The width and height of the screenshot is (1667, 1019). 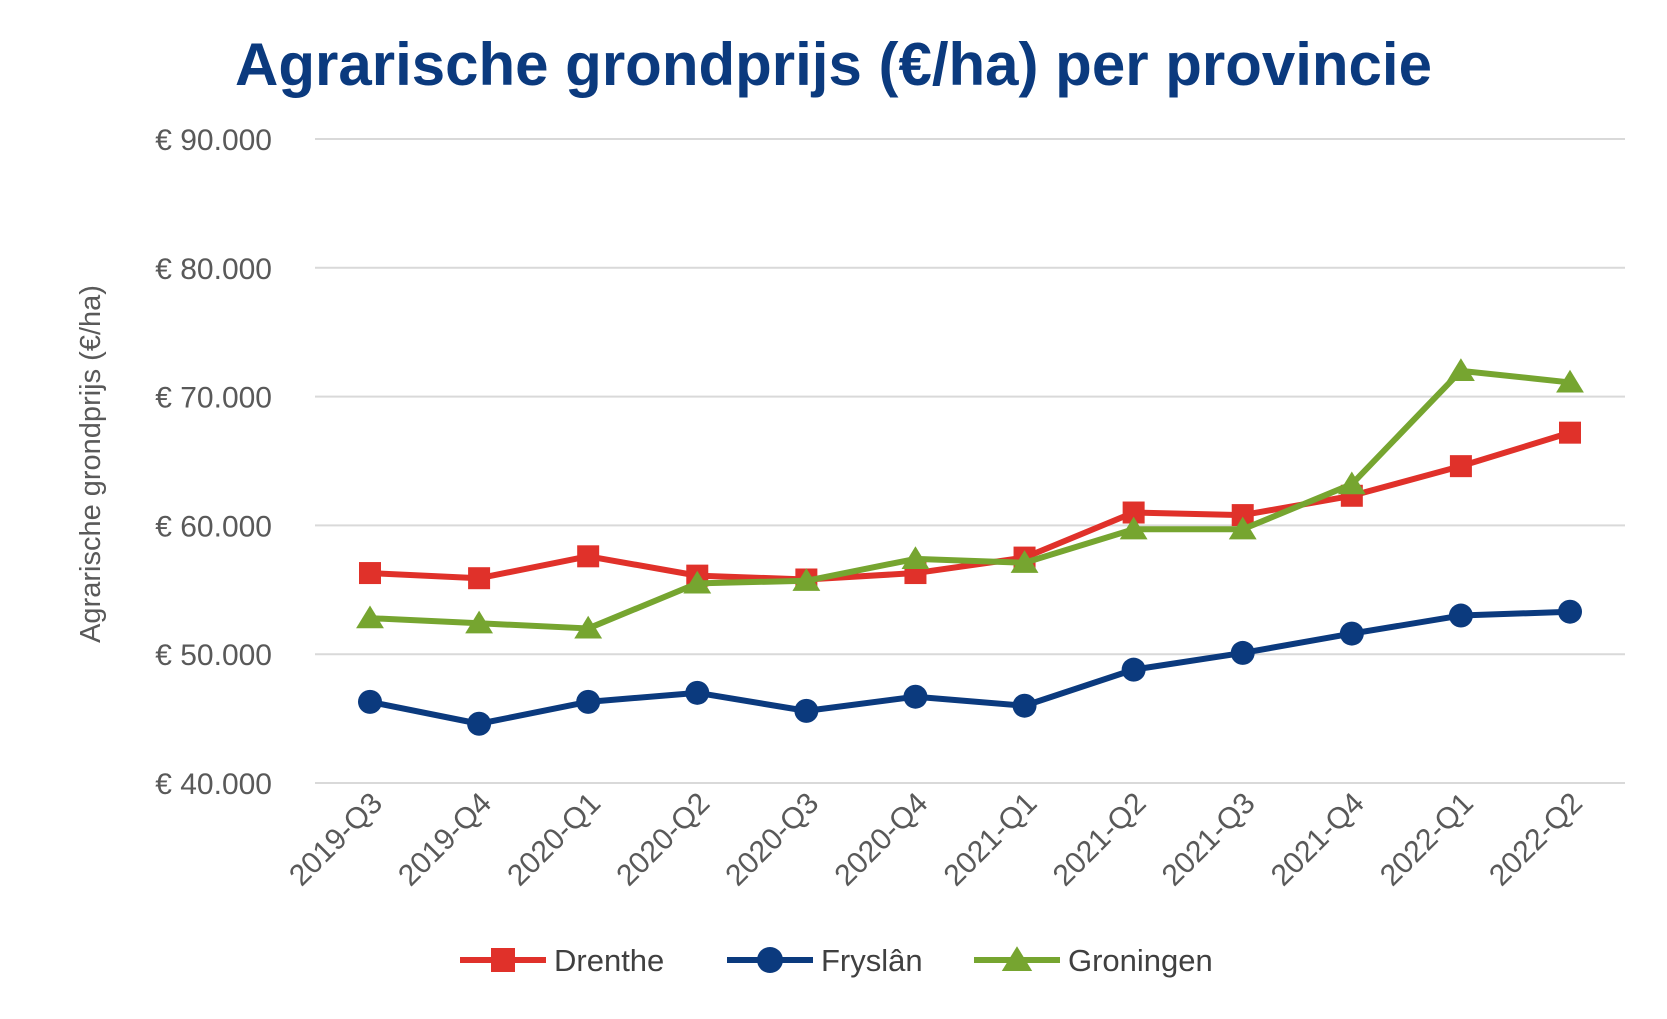 What do you see at coordinates (91, 464) in the screenshot?
I see `y-axis-title: Agrarische grondprijs (€/ha)` at bounding box center [91, 464].